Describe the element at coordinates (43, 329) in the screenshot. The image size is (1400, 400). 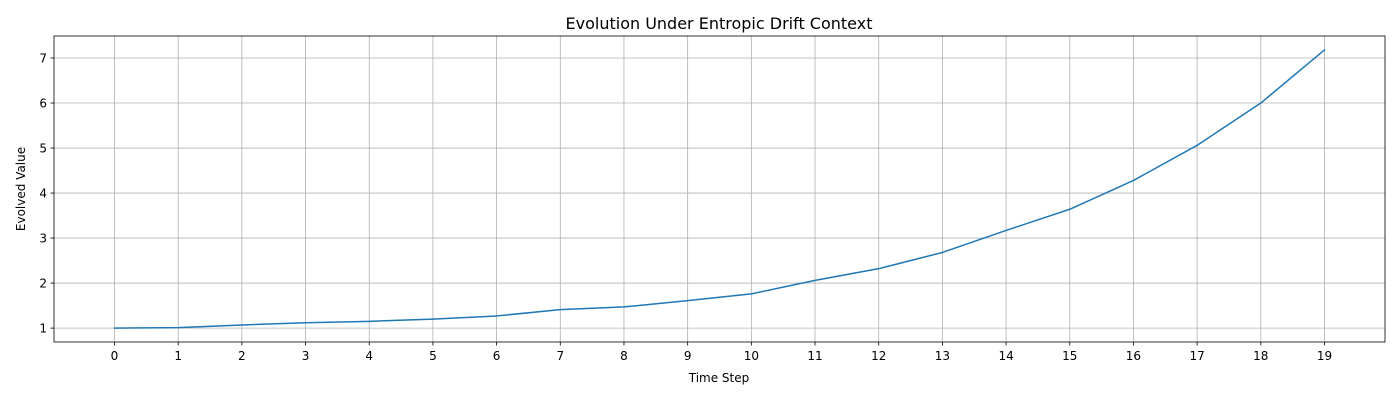
I see `y-tick-label: 1` at that location.